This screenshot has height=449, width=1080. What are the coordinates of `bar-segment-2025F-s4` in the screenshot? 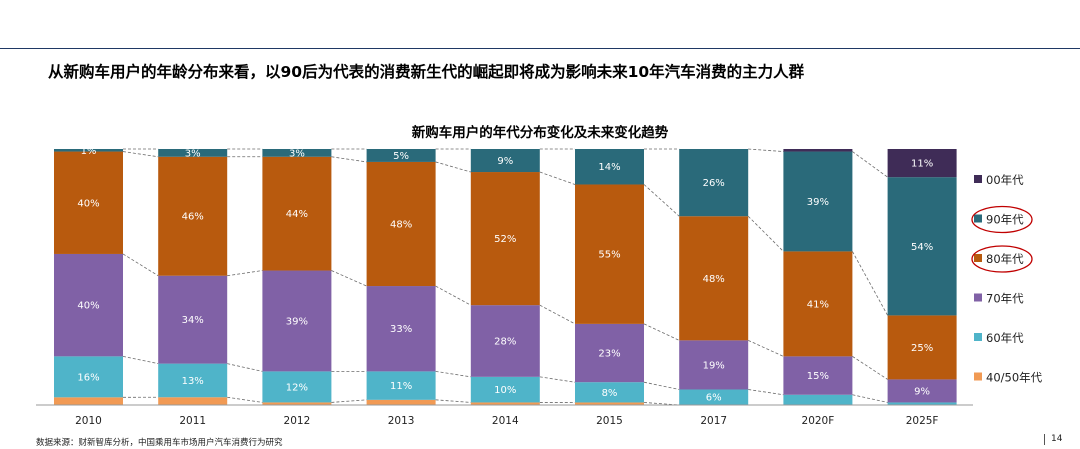 It's located at (922, 246).